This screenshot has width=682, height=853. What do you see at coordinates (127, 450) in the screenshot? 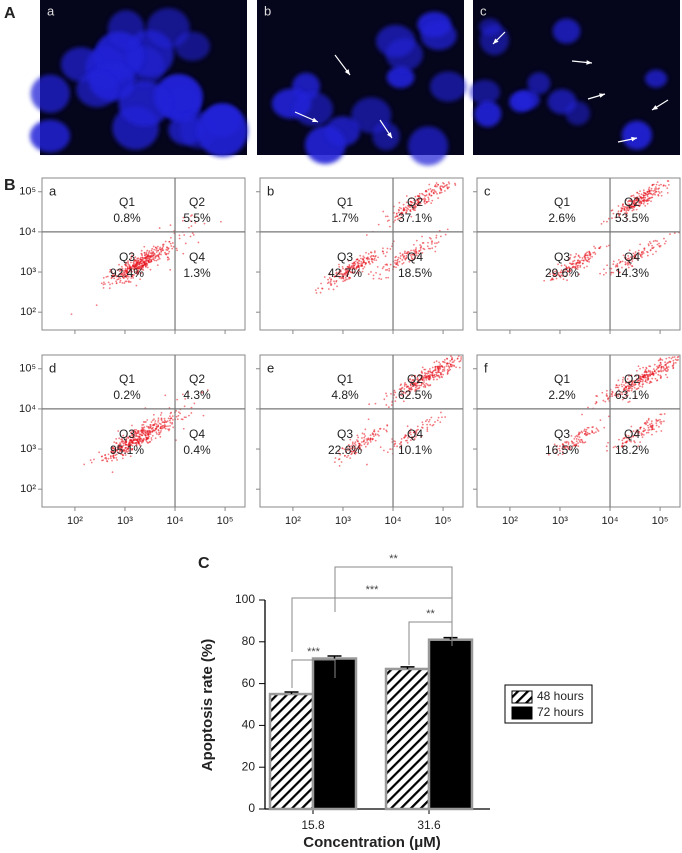
I see `quadrant-percent: 95.1%` at bounding box center [127, 450].